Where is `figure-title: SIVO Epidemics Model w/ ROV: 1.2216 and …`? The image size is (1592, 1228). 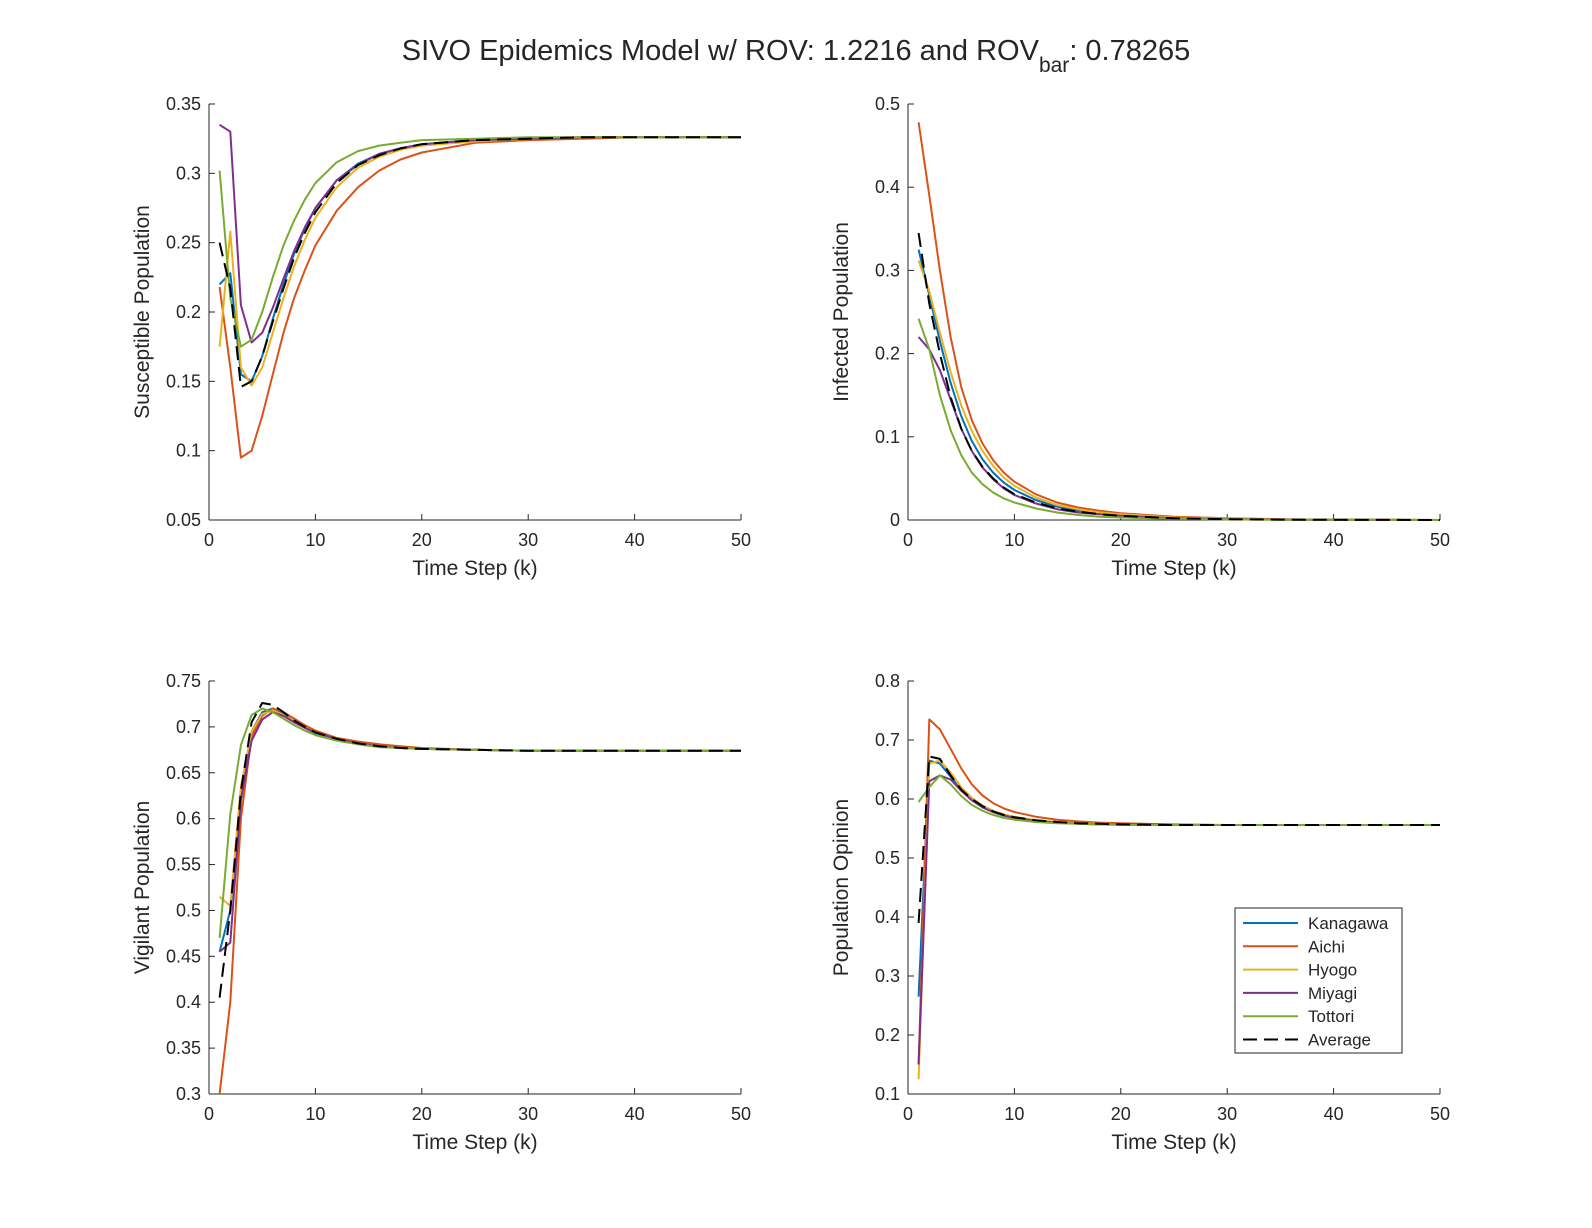
figure-title: SIVO Epidemics Model w/ ROV: 1.2216 and … is located at coordinates (796, 56).